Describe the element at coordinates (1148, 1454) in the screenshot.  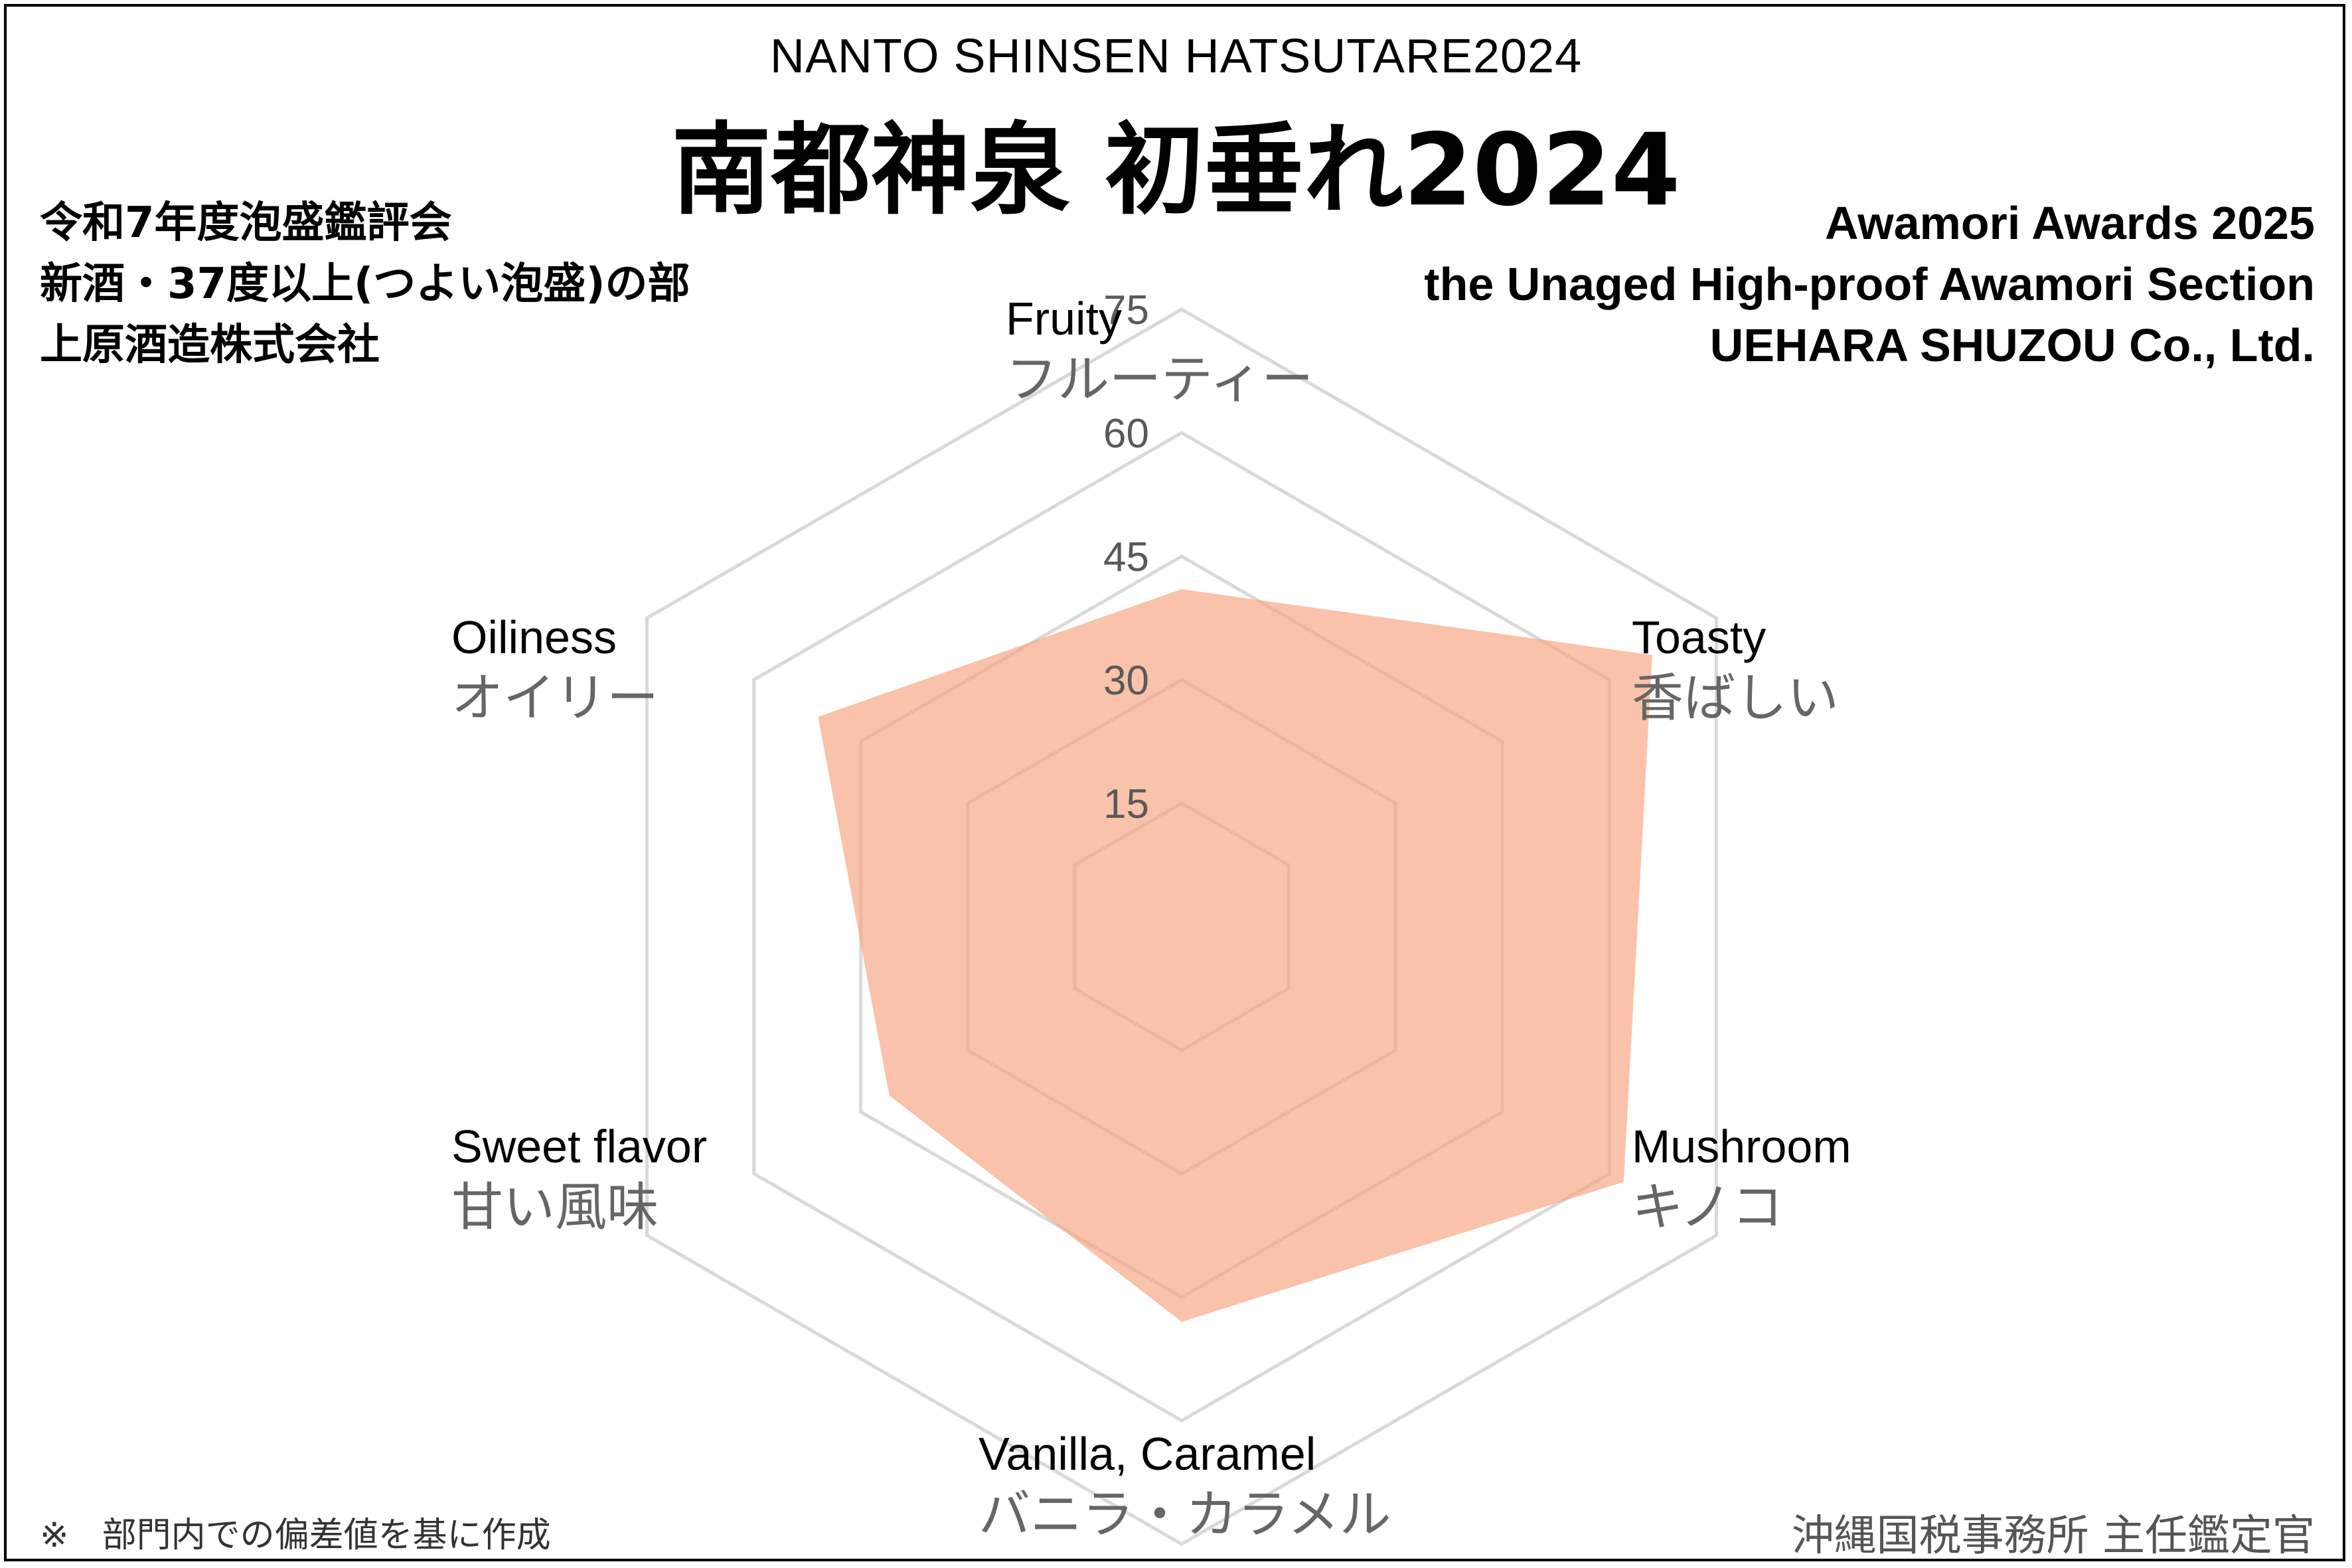
I see `axis-label-en: Vanilla, Caramel` at that location.